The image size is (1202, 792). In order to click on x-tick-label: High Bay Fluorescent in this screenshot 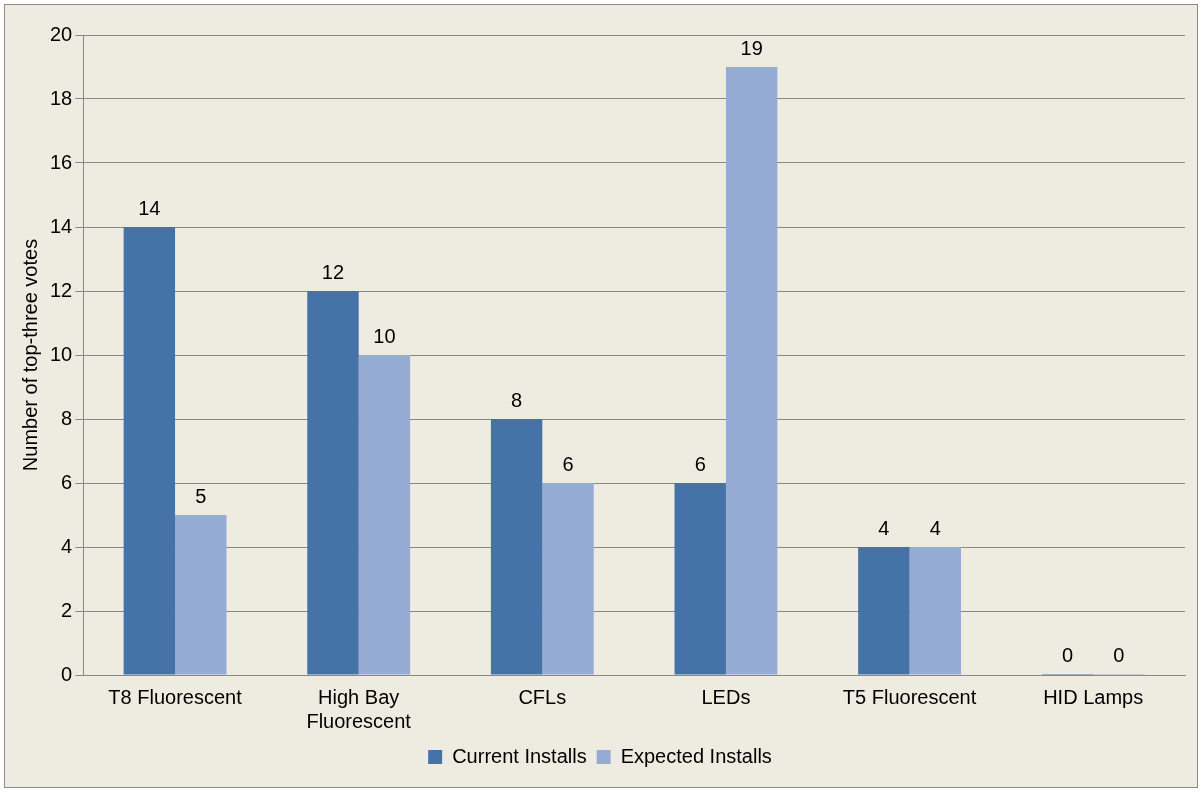, I will do `click(359, 708)`.